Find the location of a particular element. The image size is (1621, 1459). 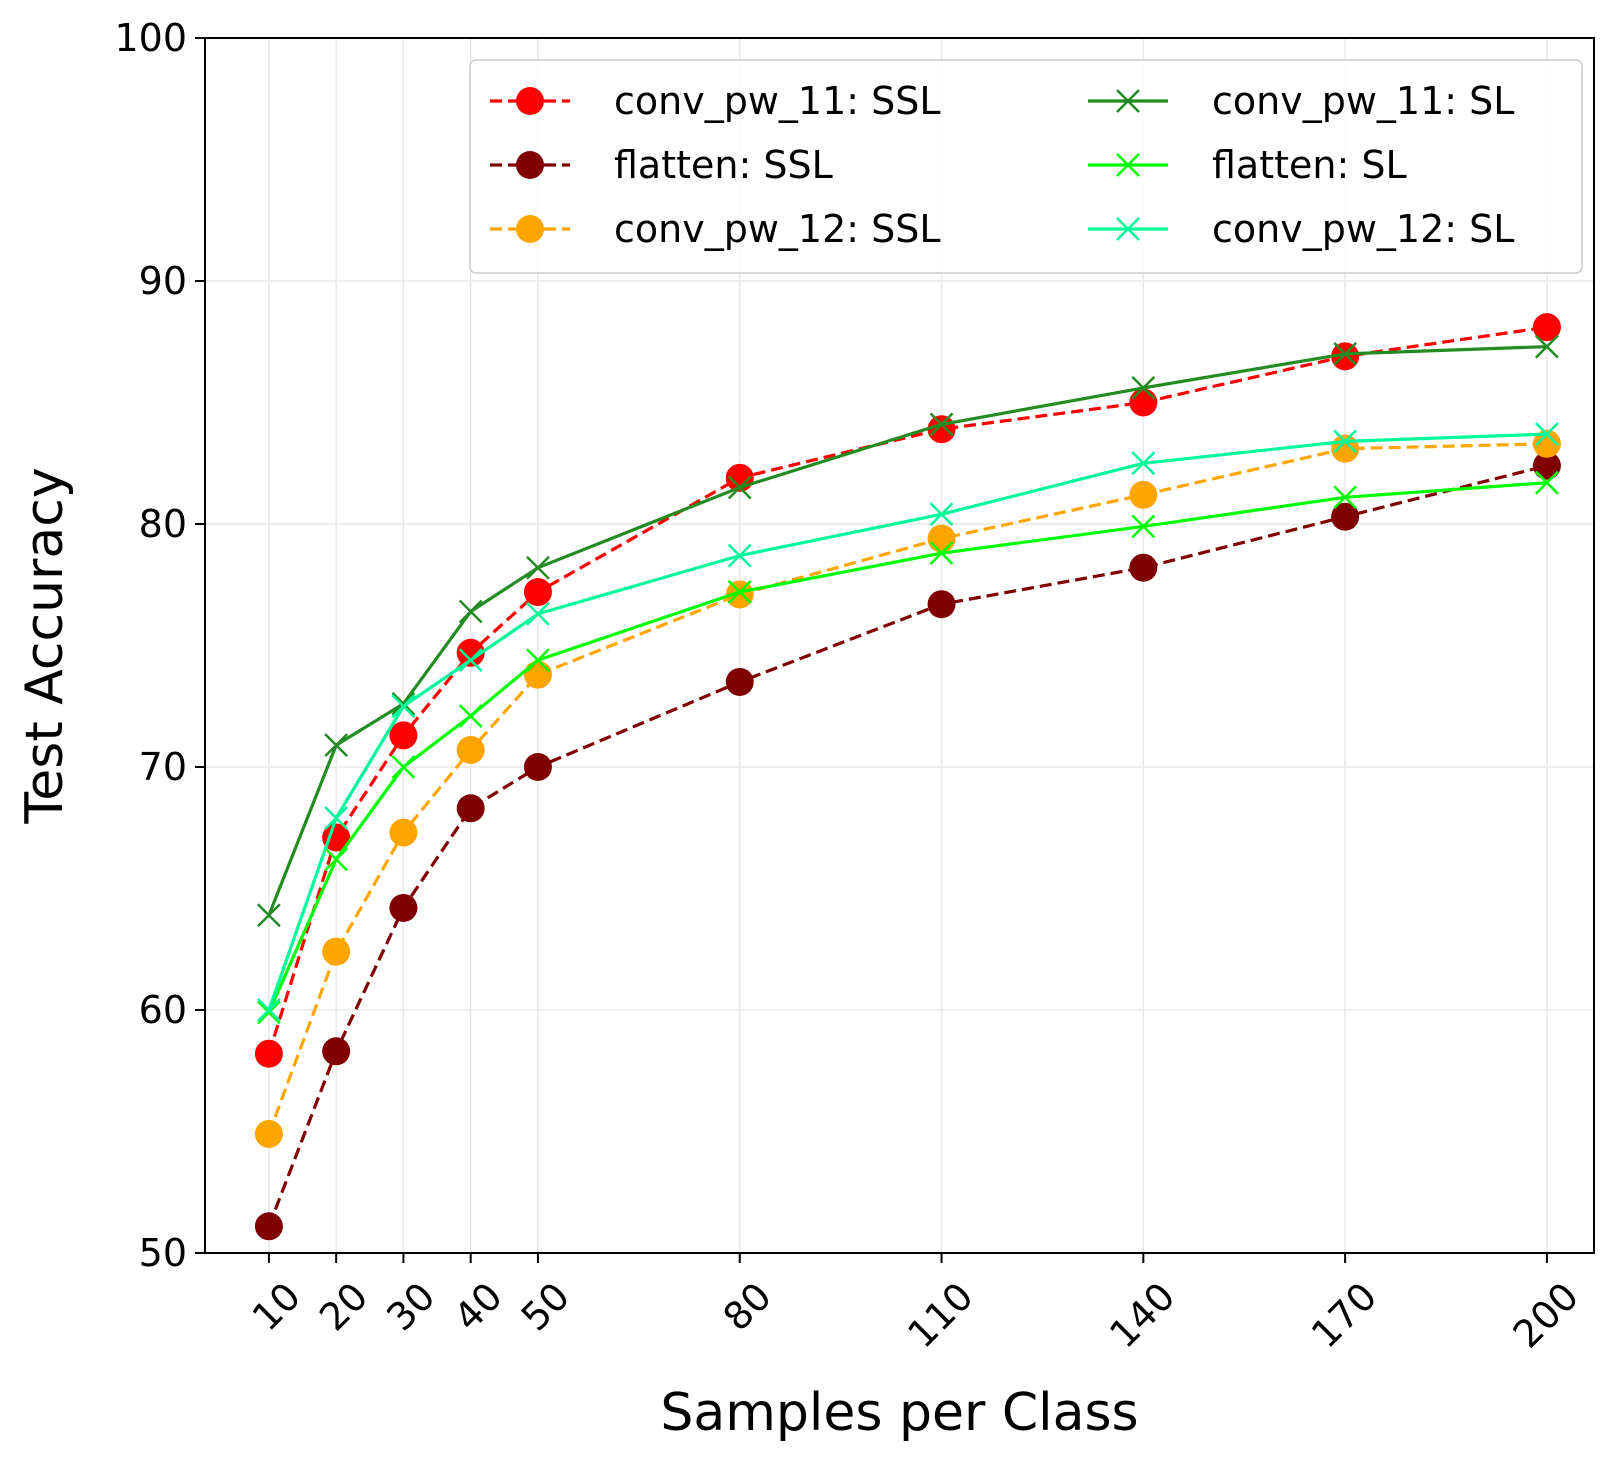

legend-item: conv_pw_12: SSL is located at coordinates (715, 229).